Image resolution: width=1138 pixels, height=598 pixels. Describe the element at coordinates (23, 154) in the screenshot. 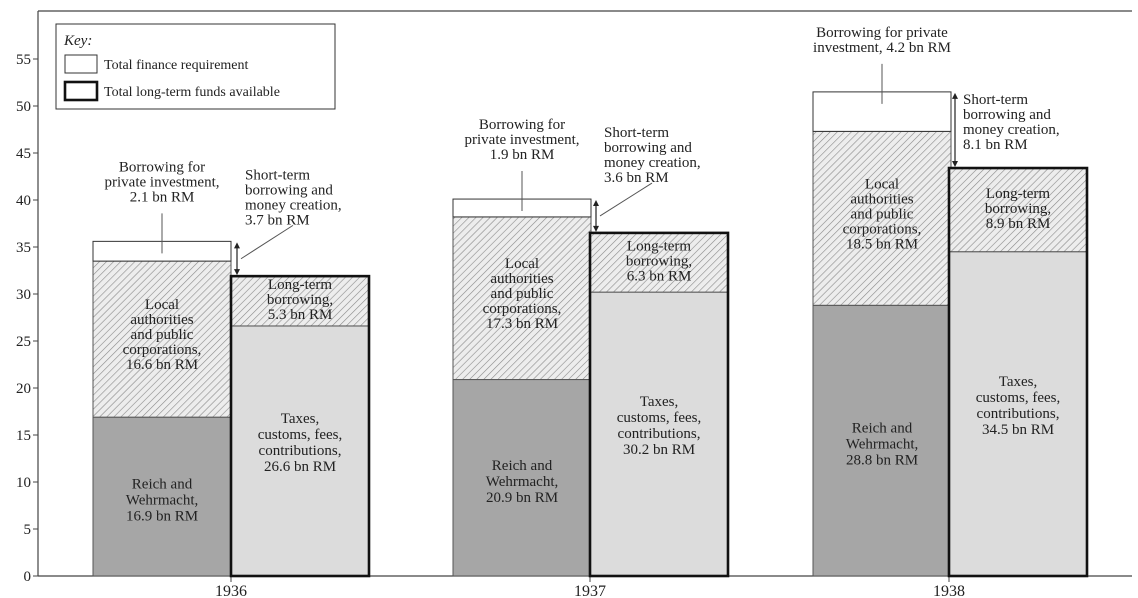

I see `y-tick-label: 45` at that location.